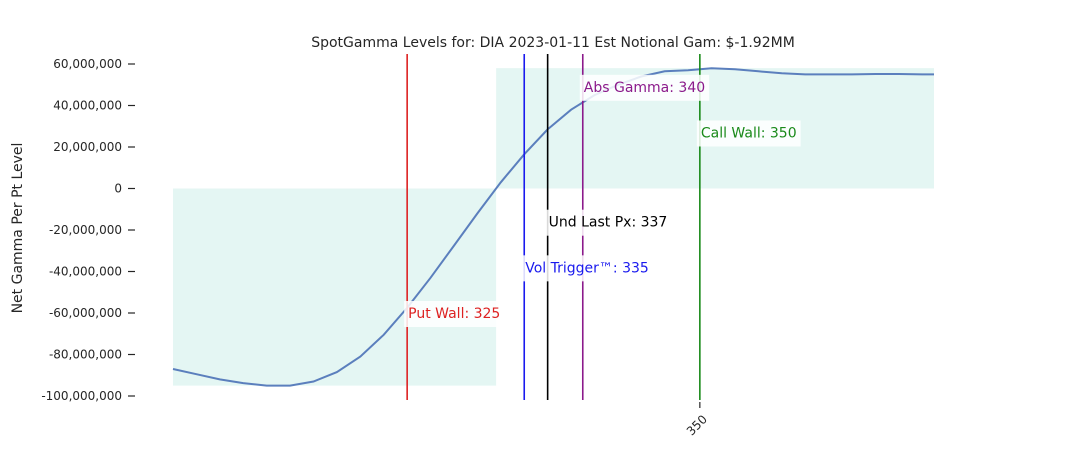 The width and height of the screenshot is (1080, 450). I want to click on call-wall-label-bg, so click(748, 133).